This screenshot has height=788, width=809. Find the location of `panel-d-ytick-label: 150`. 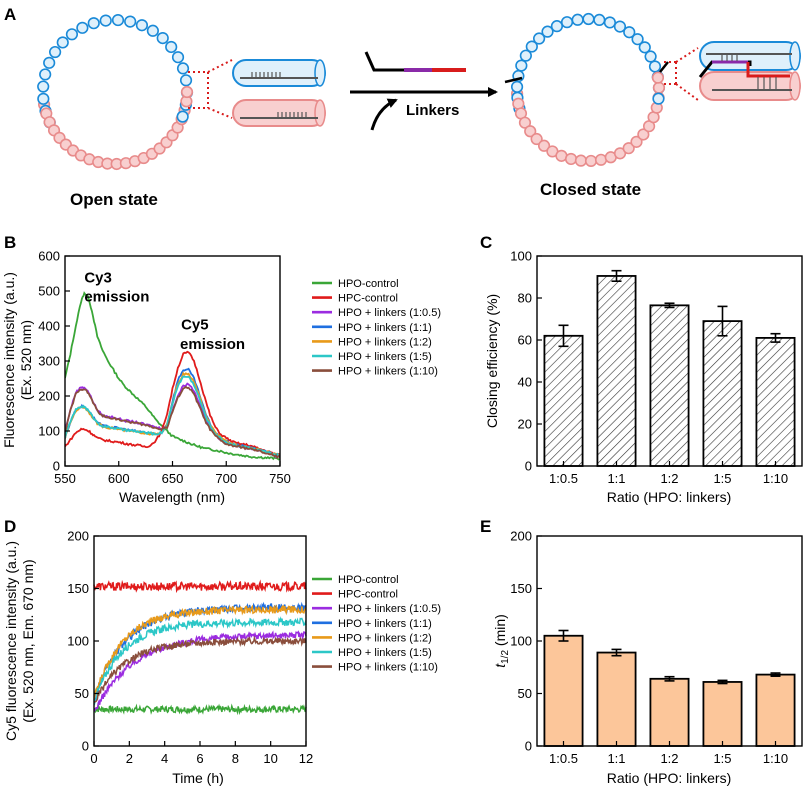

panel-d-ytick-label: 150 is located at coordinates (78, 588).